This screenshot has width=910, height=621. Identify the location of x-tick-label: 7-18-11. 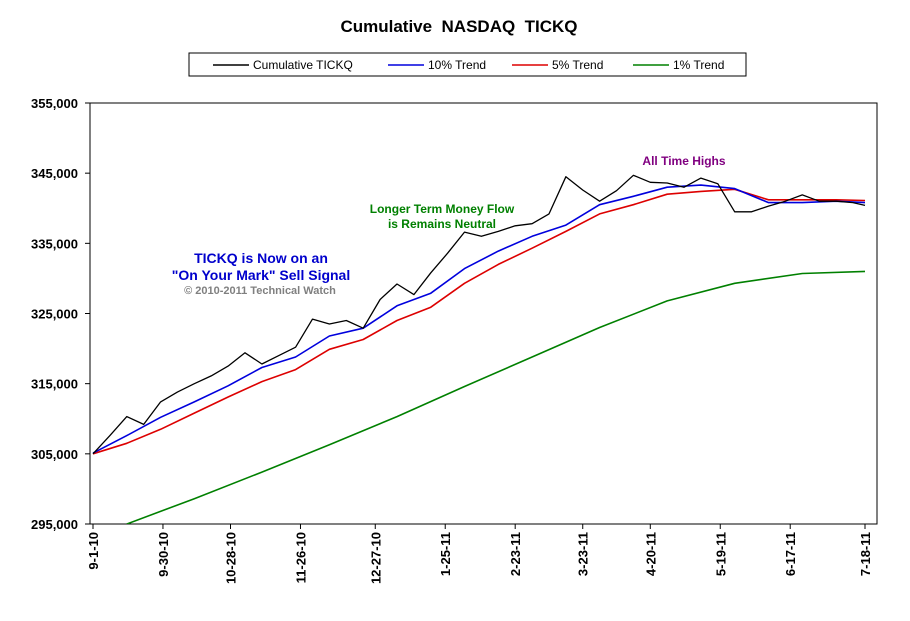
(865, 554).